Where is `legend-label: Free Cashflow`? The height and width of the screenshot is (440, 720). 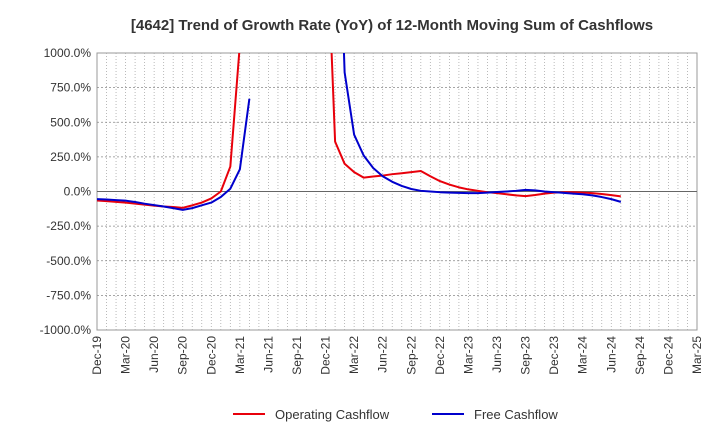 legend-label: Free Cashflow is located at coordinates (516, 414).